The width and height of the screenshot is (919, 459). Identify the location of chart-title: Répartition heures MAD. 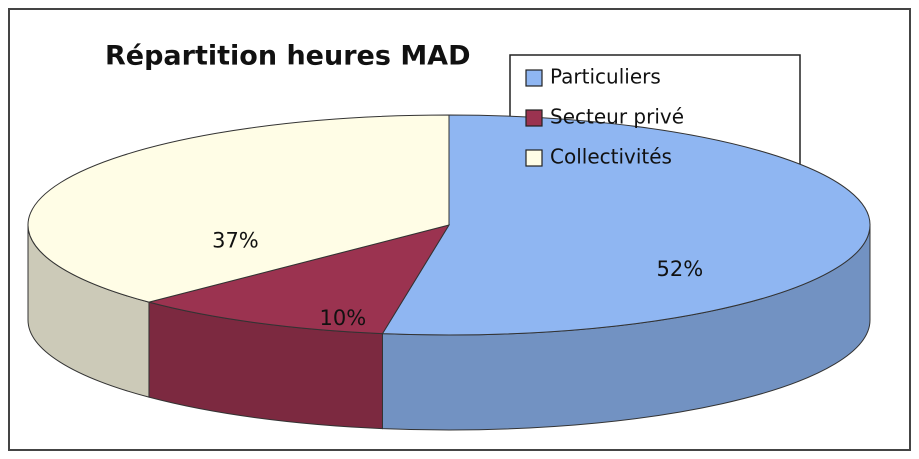
(288, 56).